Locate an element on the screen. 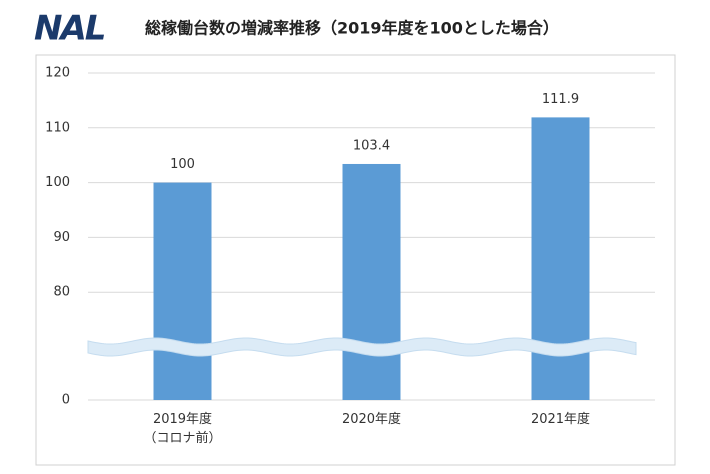 This screenshot has height=474, width=710. y-tick-label: 0 is located at coordinates (66, 400).